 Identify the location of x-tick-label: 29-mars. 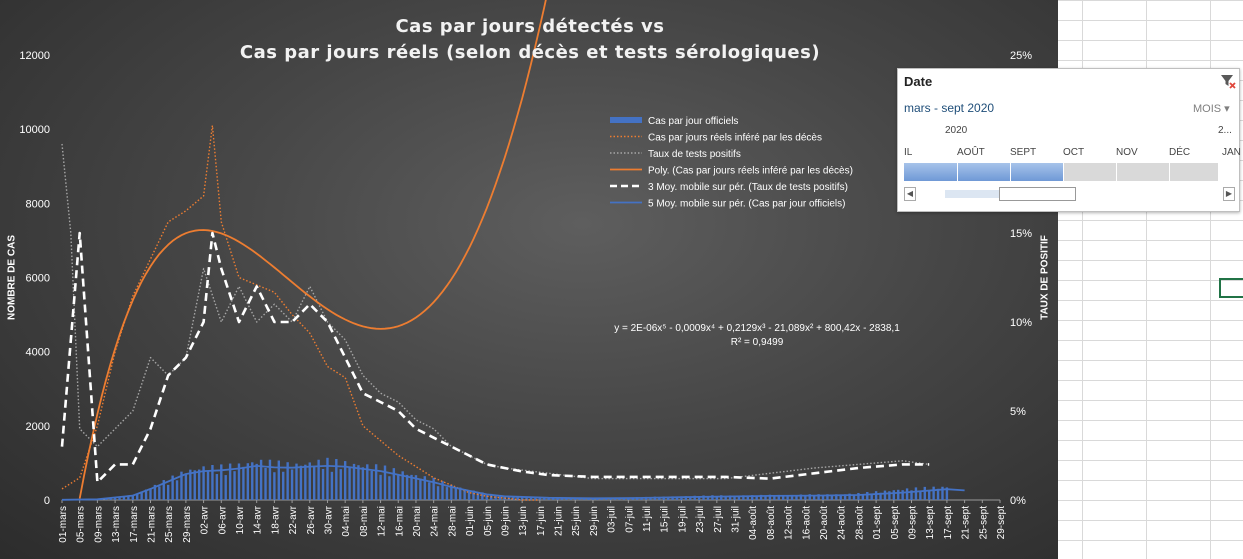
(187, 524).